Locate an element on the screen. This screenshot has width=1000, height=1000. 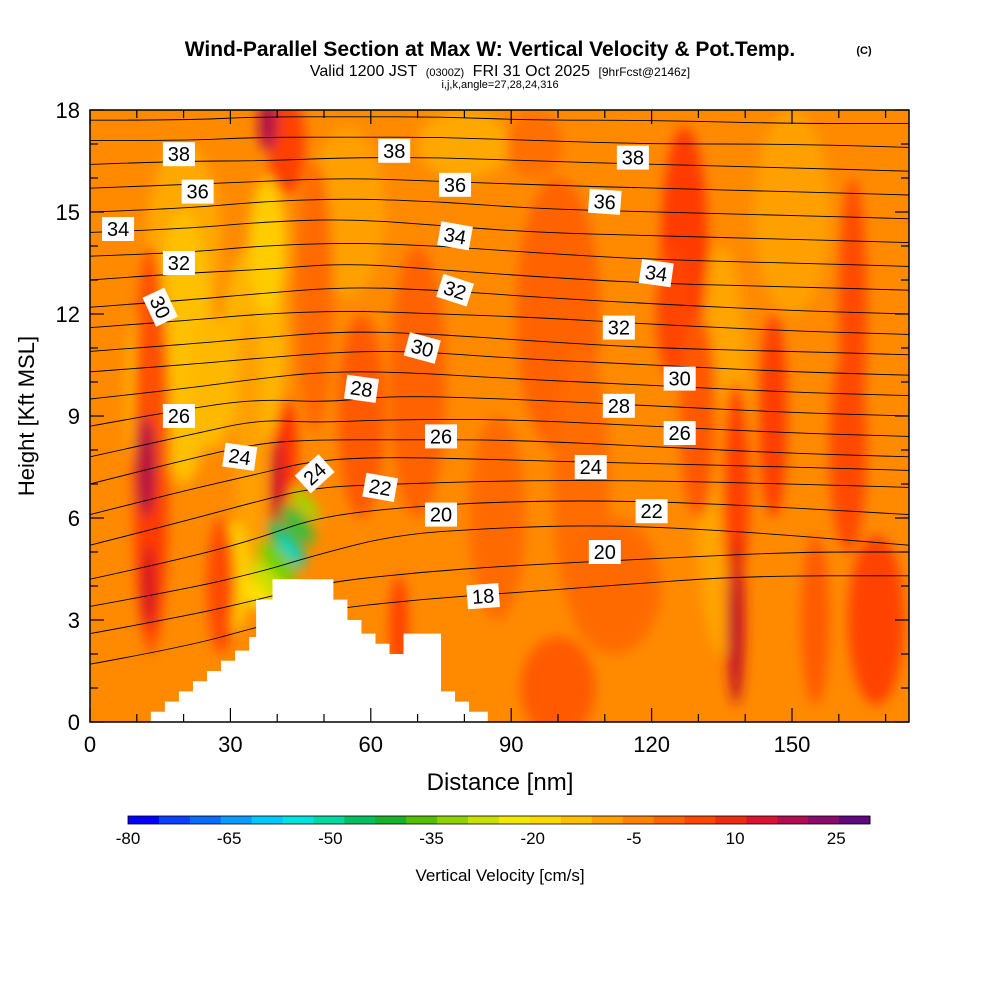
contour-label: 20 is located at coordinates (441, 514).